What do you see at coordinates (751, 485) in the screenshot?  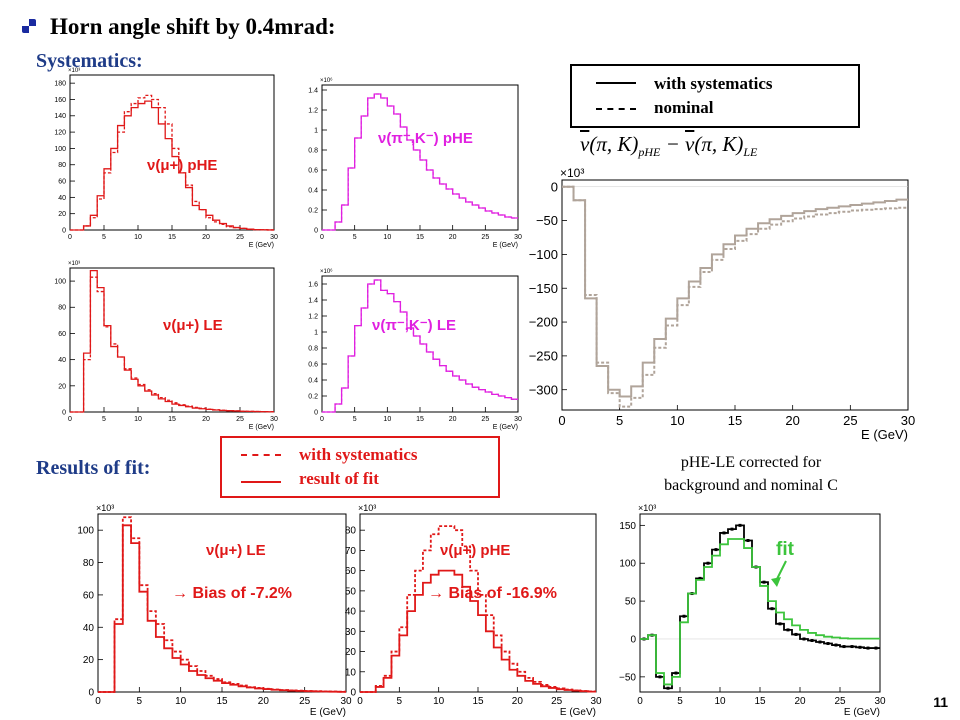 I see `caption-line-2: background and nominal C` at bounding box center [751, 485].